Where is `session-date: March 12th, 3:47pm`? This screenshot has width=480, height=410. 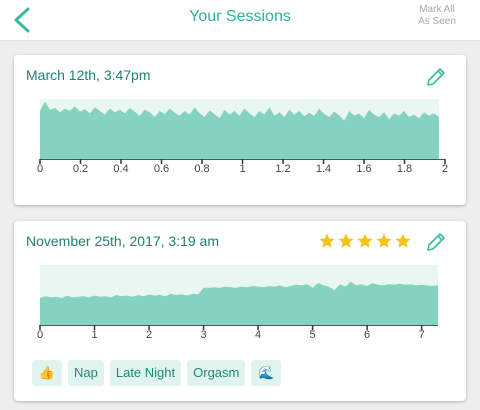 session-date: March 12th, 3:47pm is located at coordinates (88, 75).